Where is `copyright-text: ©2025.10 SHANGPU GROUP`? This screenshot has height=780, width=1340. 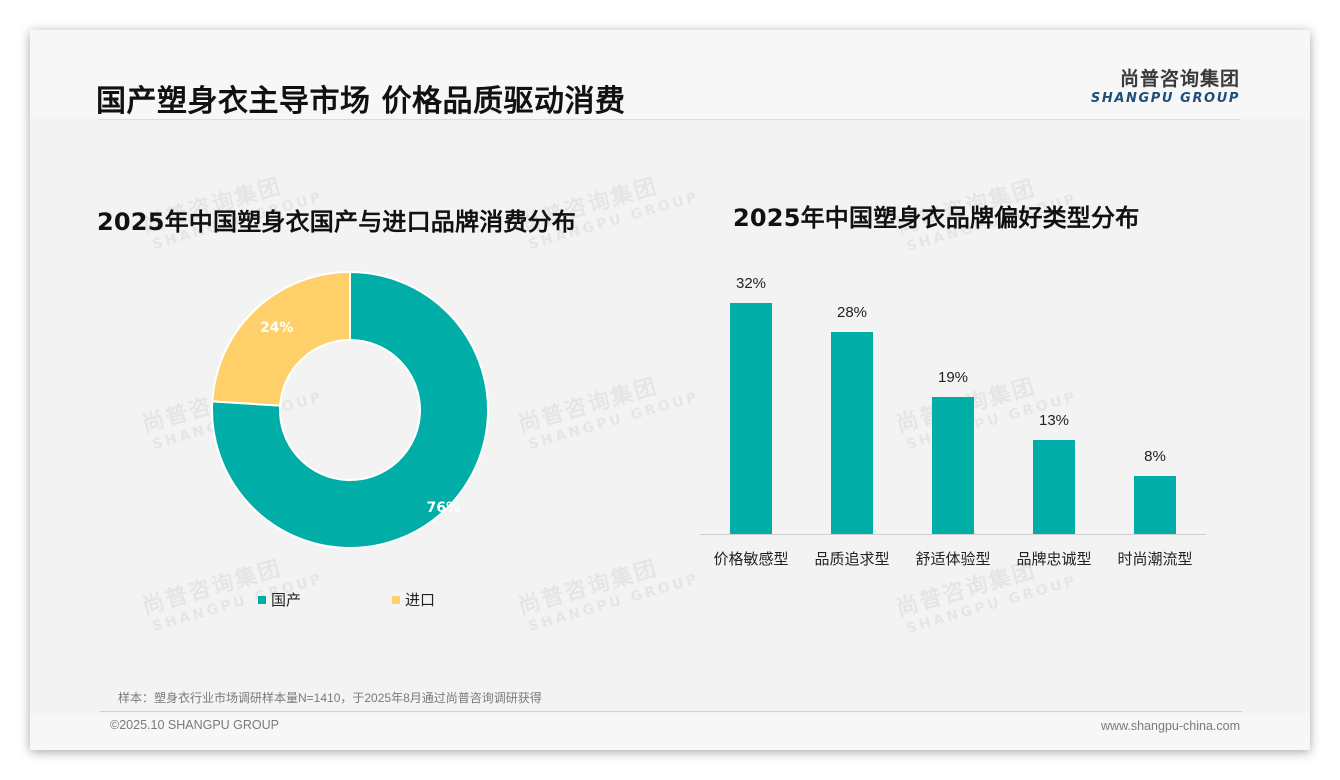 copyright-text: ©2025.10 SHANGPU GROUP is located at coordinates (194, 725).